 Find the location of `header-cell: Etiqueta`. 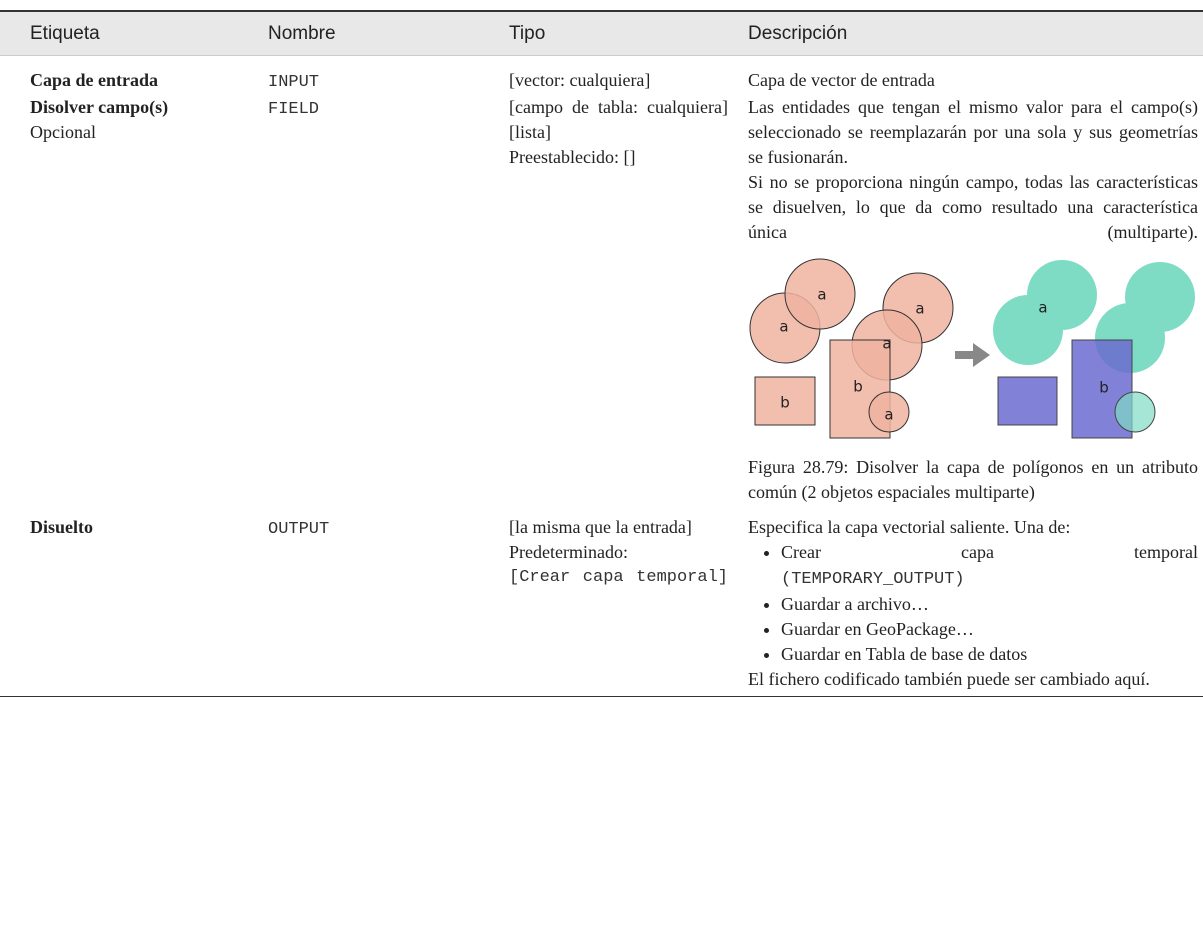

header-cell: Etiqueta is located at coordinates (129, 33).